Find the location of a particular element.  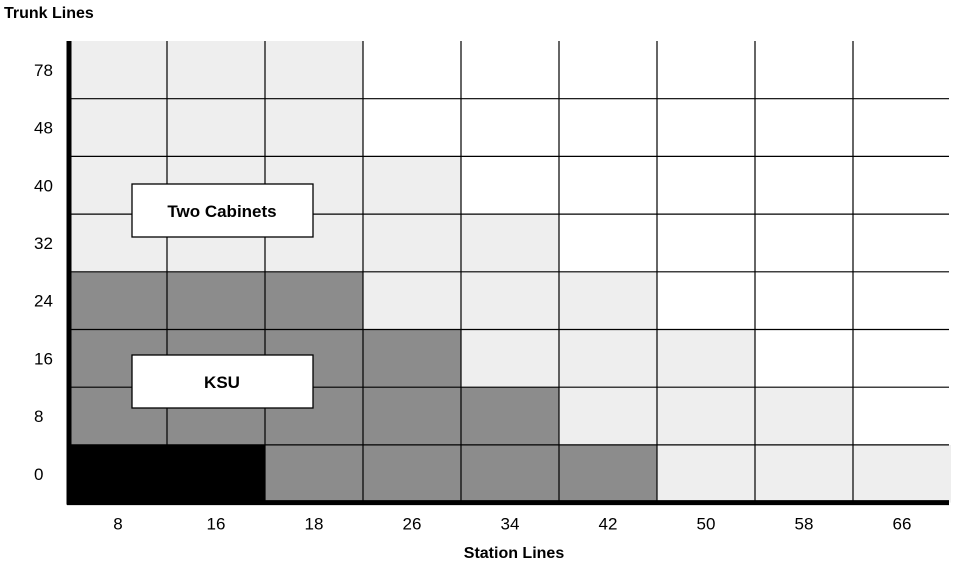

x-tick-label: 34 is located at coordinates (510, 524).